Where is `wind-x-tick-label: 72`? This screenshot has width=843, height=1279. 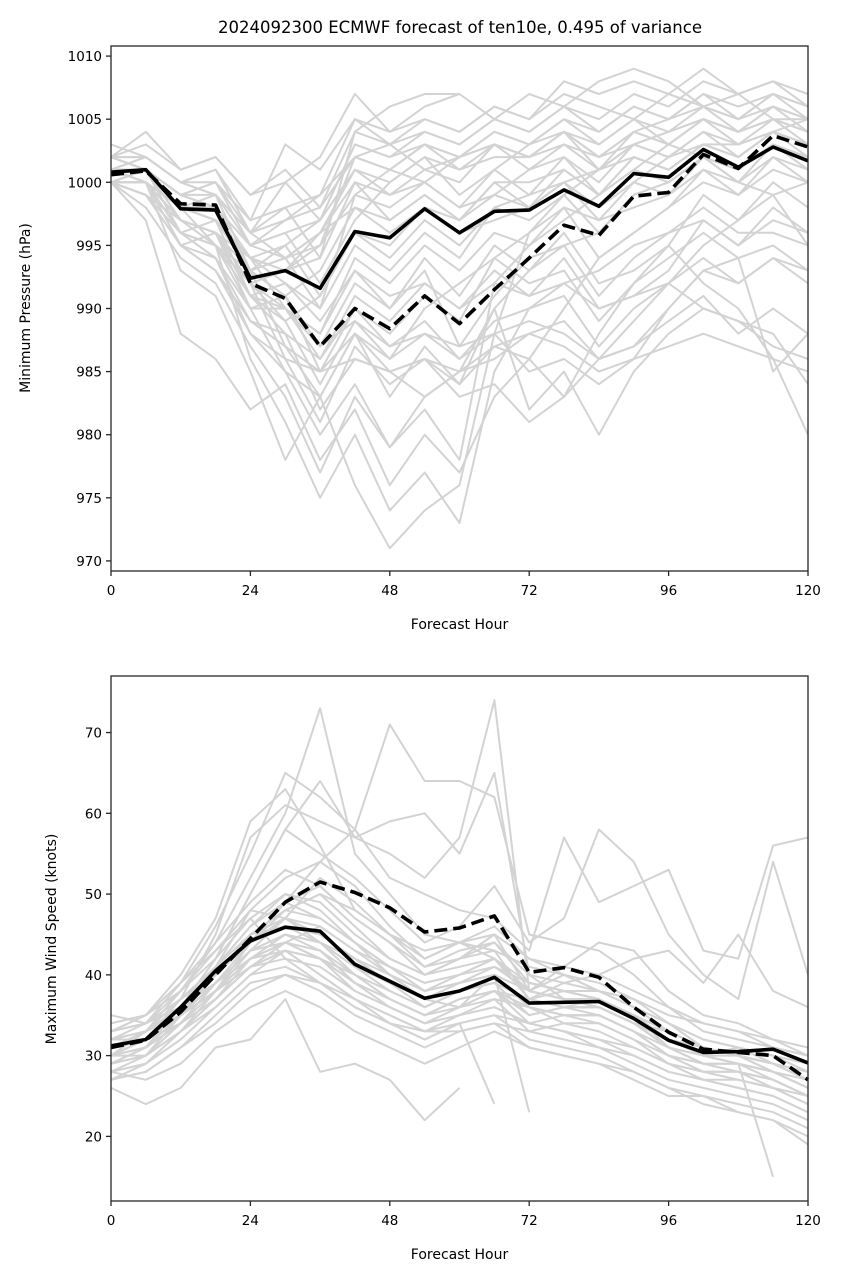
wind-x-tick-label: 72 is located at coordinates (529, 1221).